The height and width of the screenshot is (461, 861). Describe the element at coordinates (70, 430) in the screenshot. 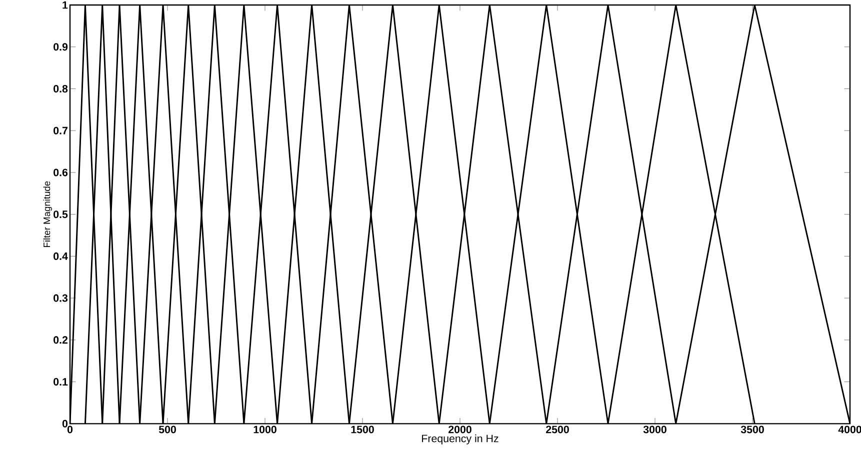

I see `x-tick-label: 0` at that location.